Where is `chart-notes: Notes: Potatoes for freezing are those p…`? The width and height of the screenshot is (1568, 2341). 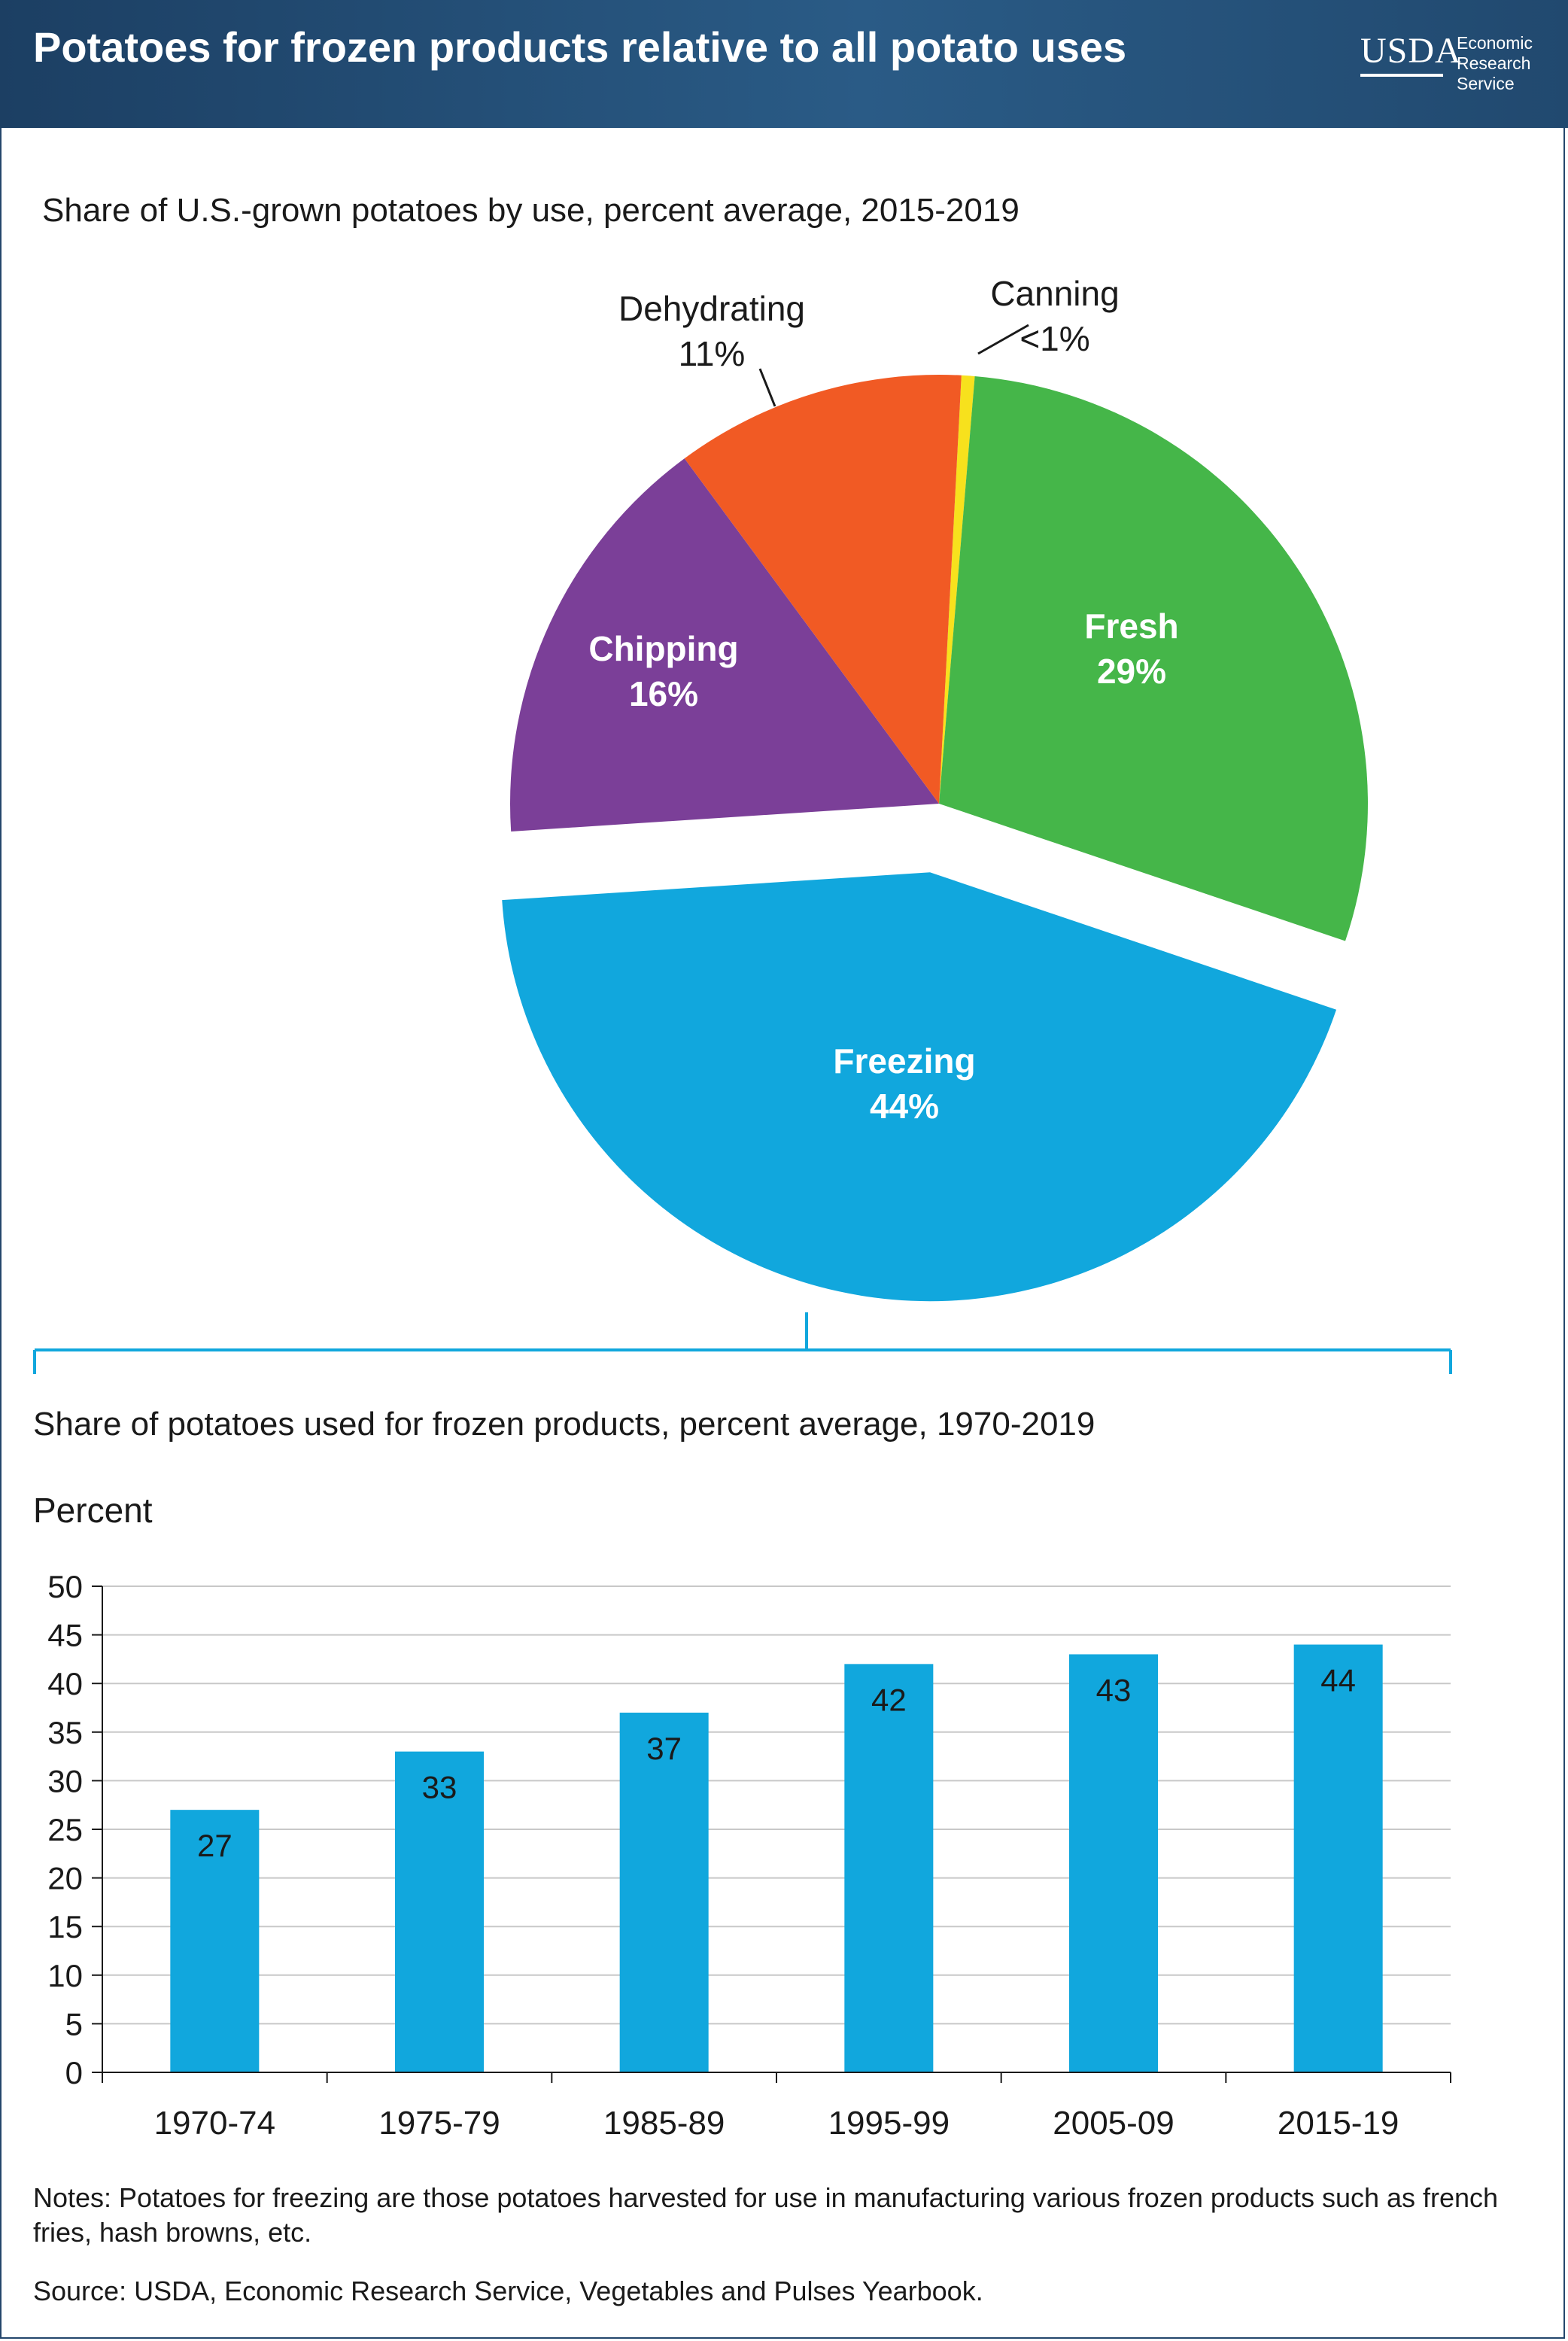
chart-notes: Notes: Potatoes for freezing are those p… is located at coordinates (766, 2215).